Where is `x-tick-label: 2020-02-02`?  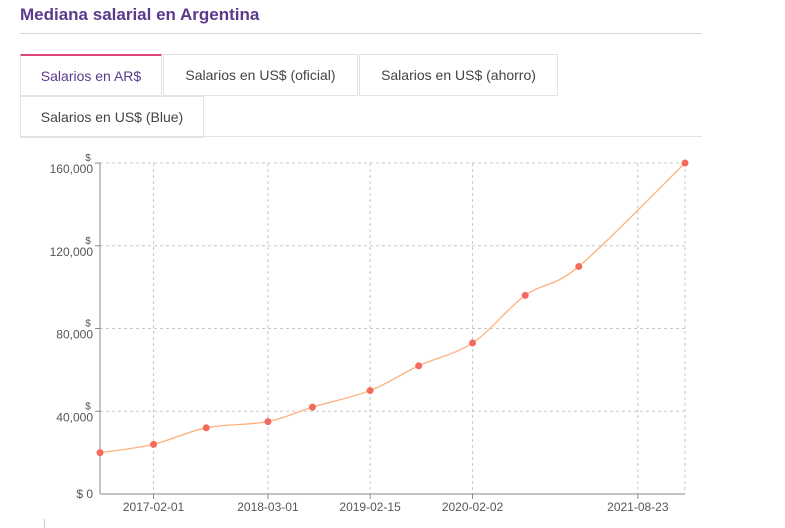 x-tick-label: 2020-02-02 is located at coordinates (473, 507).